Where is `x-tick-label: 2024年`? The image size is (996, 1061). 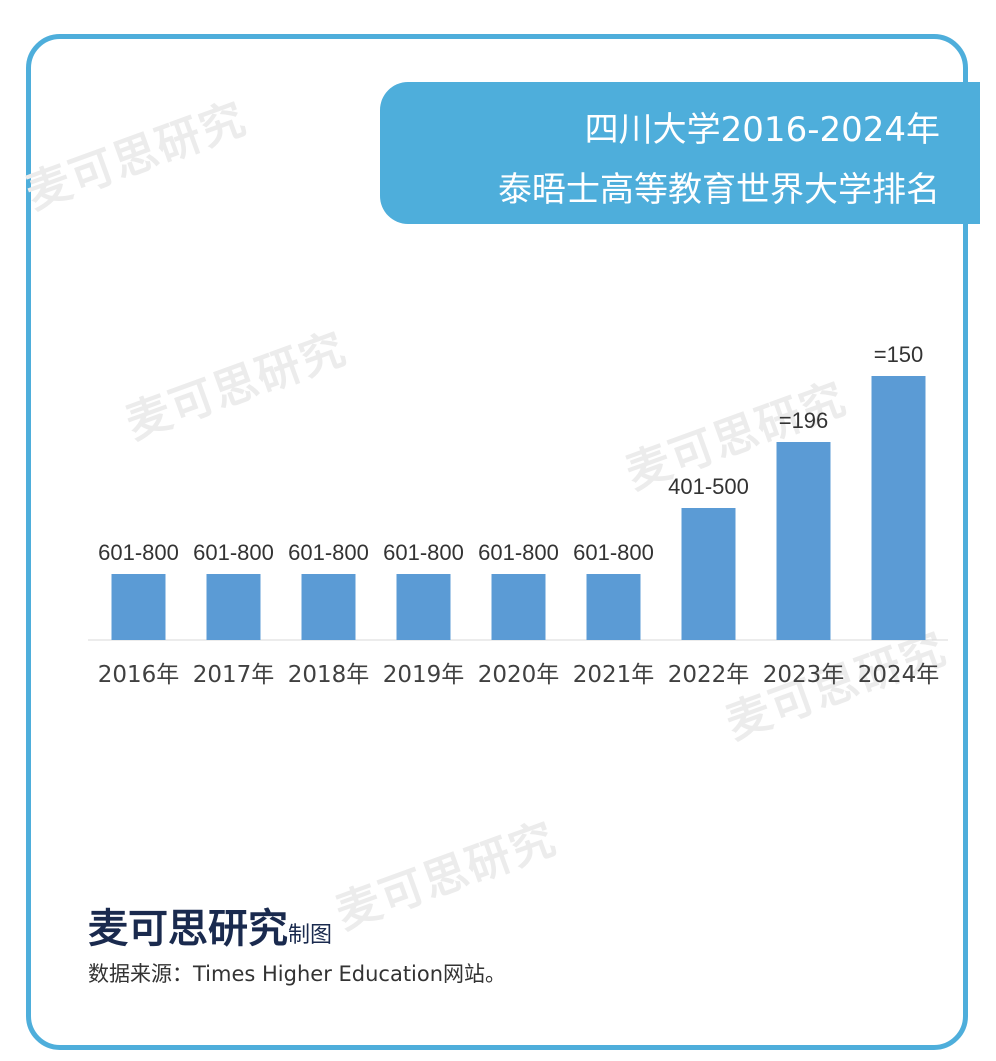
x-tick-label: 2024年 is located at coordinates (899, 675).